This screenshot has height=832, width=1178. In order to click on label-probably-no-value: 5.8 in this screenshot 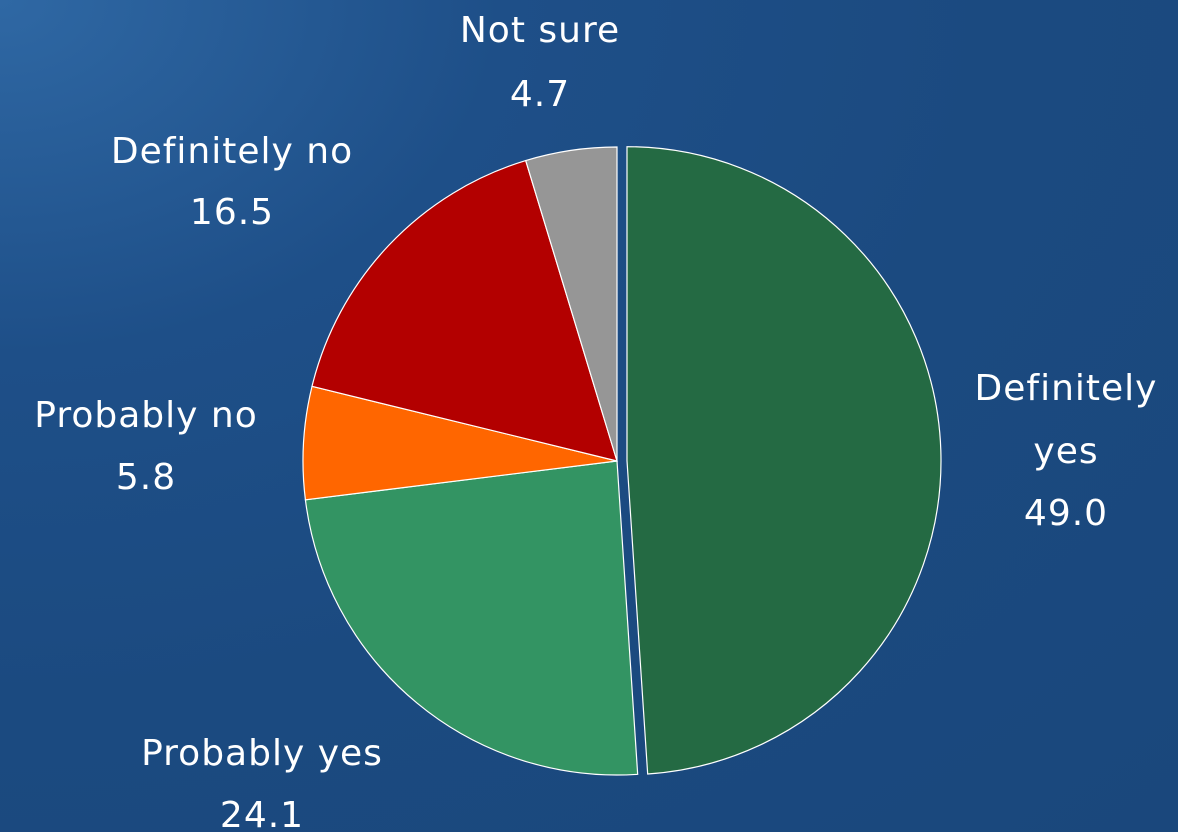, I will do `click(146, 477)`.